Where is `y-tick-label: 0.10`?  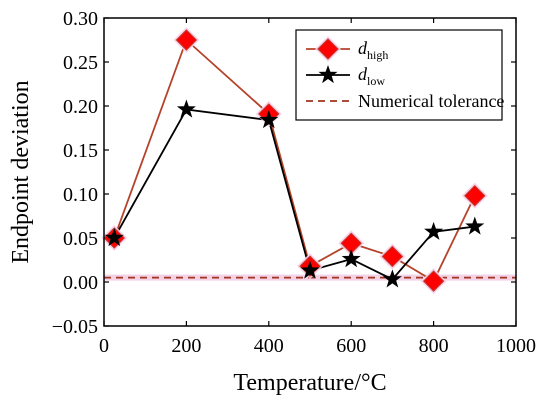 y-tick-label: 0.10 is located at coordinates (80, 195).